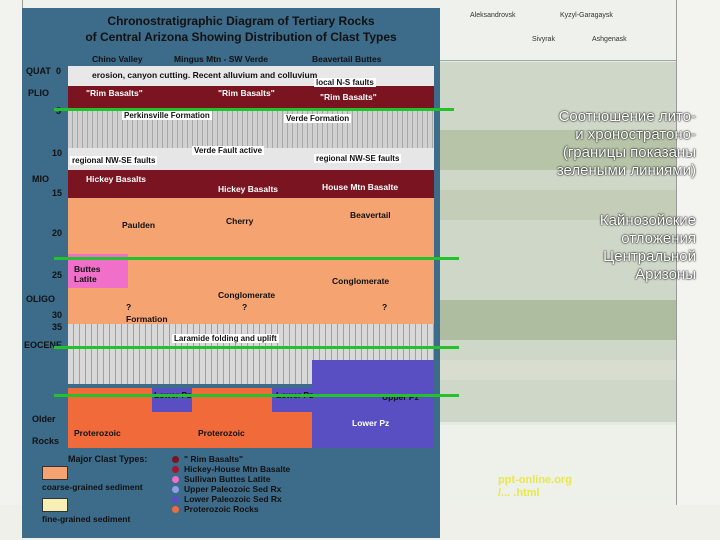 Image resolution: width=720 pixels, height=540 pixels. Describe the element at coordinates (635, 134) in the screenshot. I see `overlay-line-2: и хроностратоно-` at that location.